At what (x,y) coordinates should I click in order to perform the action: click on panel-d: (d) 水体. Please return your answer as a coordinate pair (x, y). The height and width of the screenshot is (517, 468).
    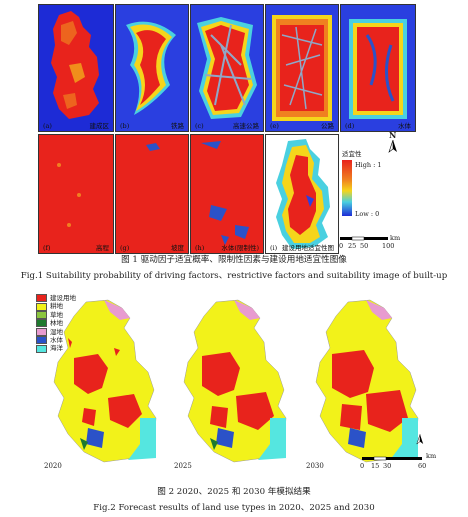
    Looking at the image, I should click on (378, 68).